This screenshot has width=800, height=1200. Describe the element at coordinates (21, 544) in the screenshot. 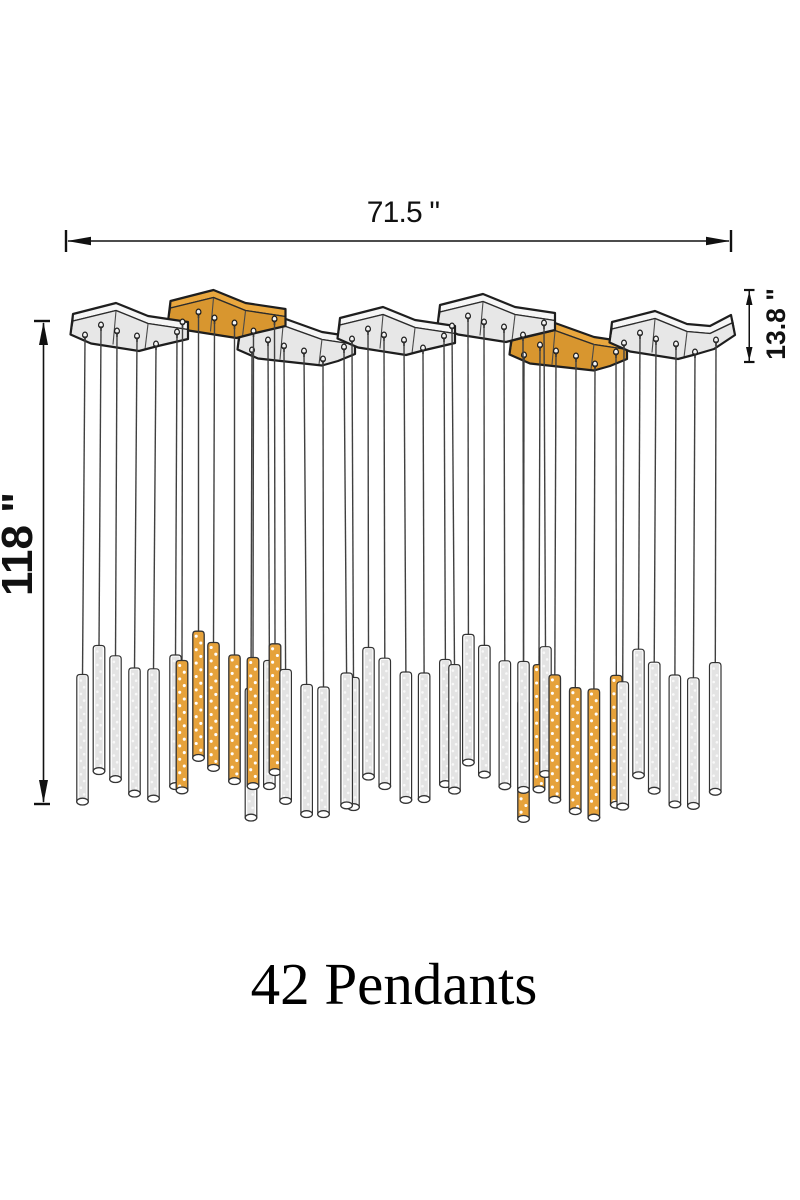

I see `svg-text: 118 "` at that location.